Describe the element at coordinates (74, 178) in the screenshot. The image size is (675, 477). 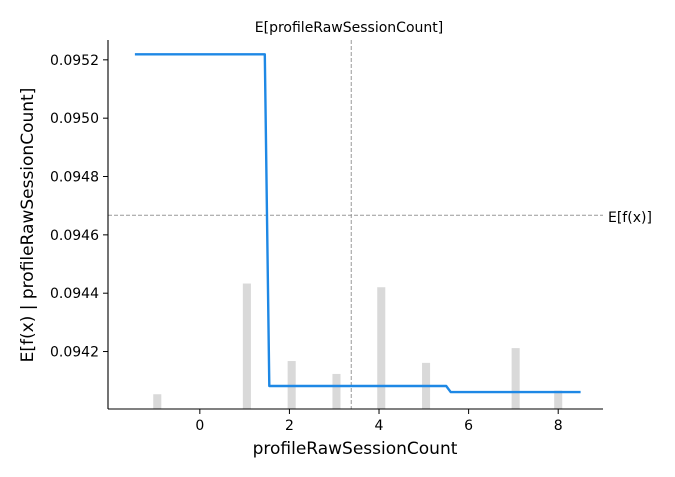
I see `y-tick-label: 0.0948` at that location.